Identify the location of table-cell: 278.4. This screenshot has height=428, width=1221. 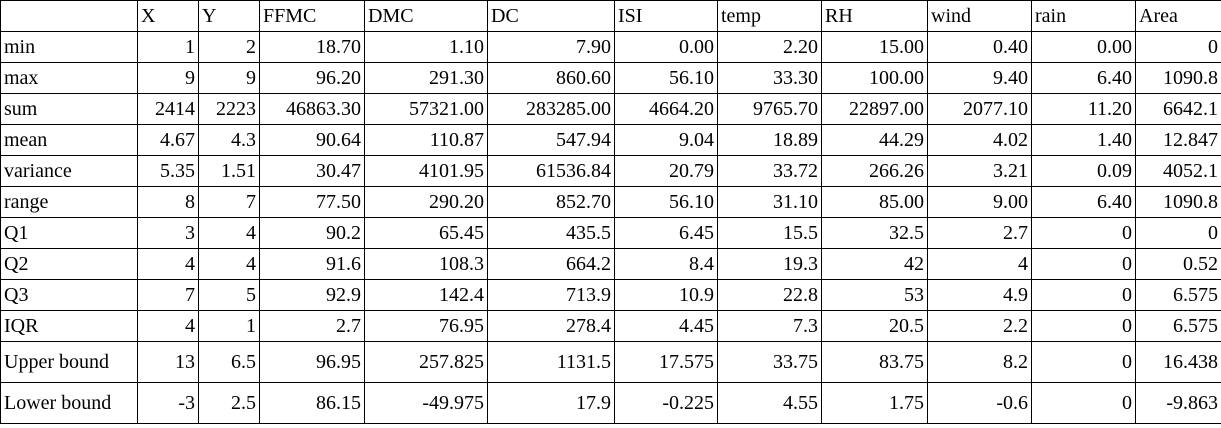
(551, 326).